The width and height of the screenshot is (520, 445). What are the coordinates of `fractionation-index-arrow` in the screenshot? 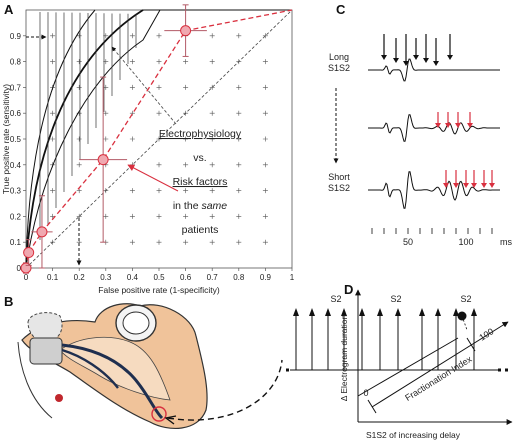 It's located at (440, 364).